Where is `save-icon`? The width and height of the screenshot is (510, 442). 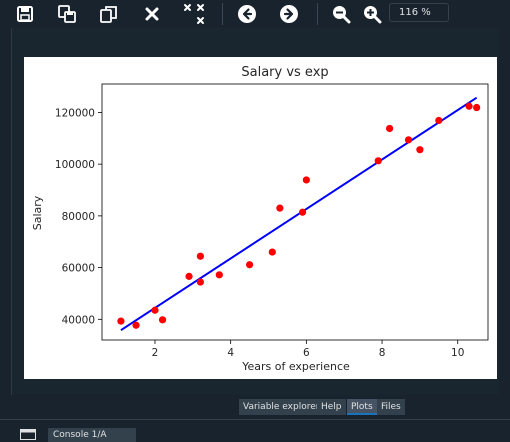
save-icon is located at coordinates (25, 14).